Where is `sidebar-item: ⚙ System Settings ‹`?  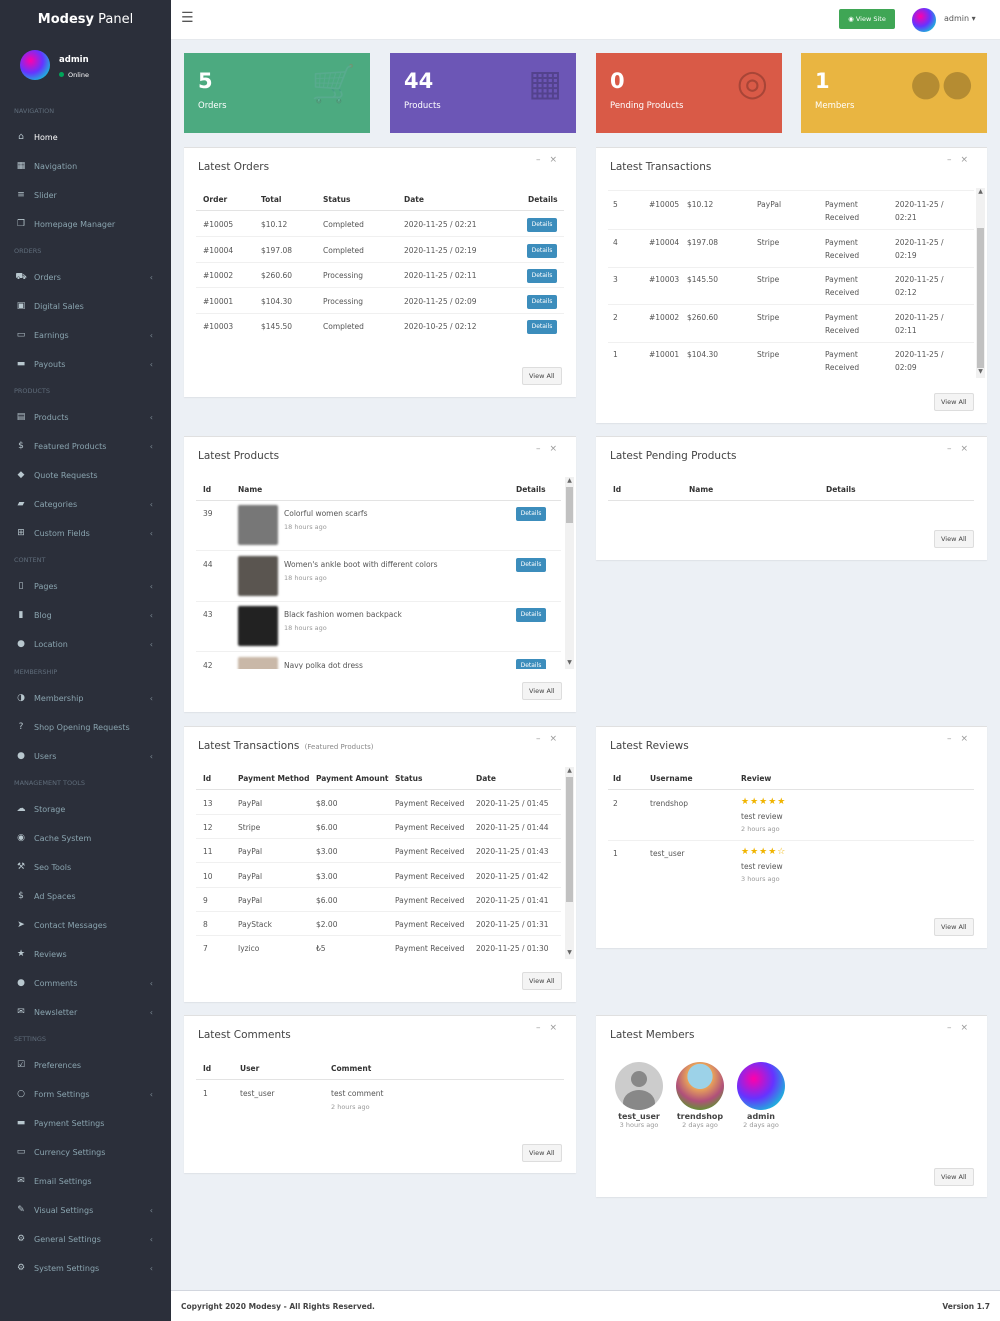 sidebar-item: ⚙ System Settings ‹ is located at coordinates (85, 1268).